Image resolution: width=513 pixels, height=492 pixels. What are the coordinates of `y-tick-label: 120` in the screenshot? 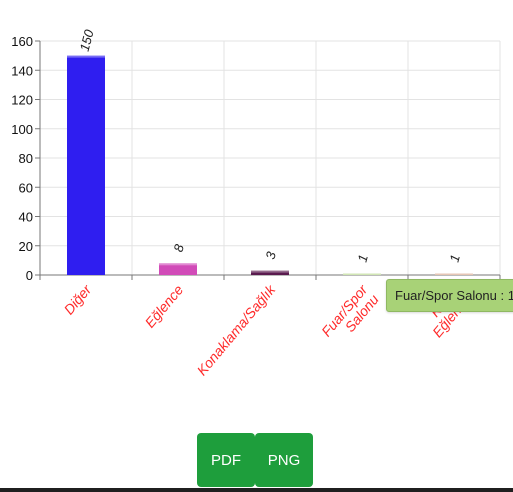 It's located at (22, 100).